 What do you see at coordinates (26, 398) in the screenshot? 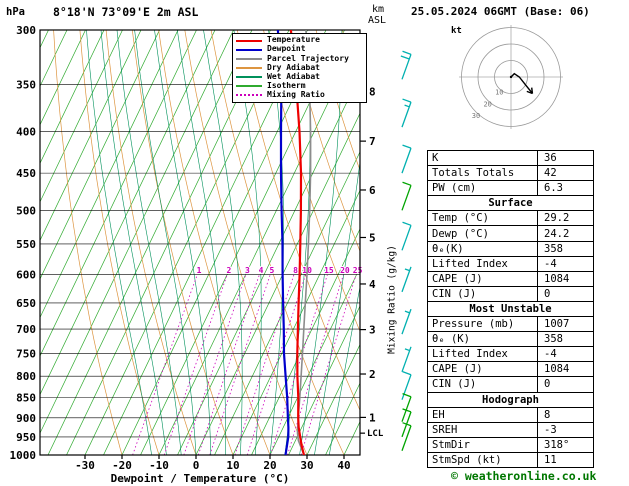
I see `svg-text: 850` at bounding box center [26, 398].